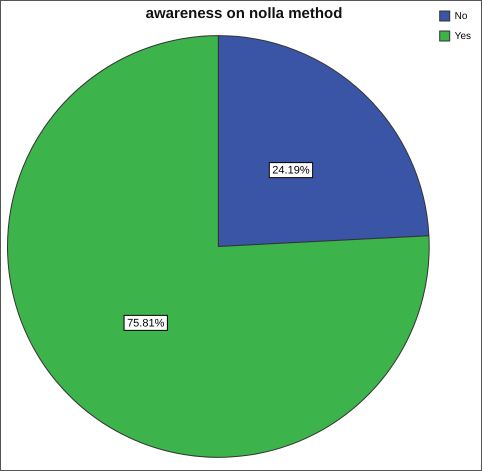  Describe the element at coordinates (291, 170) in the screenshot. I see `data-label: 24.19%` at that location.